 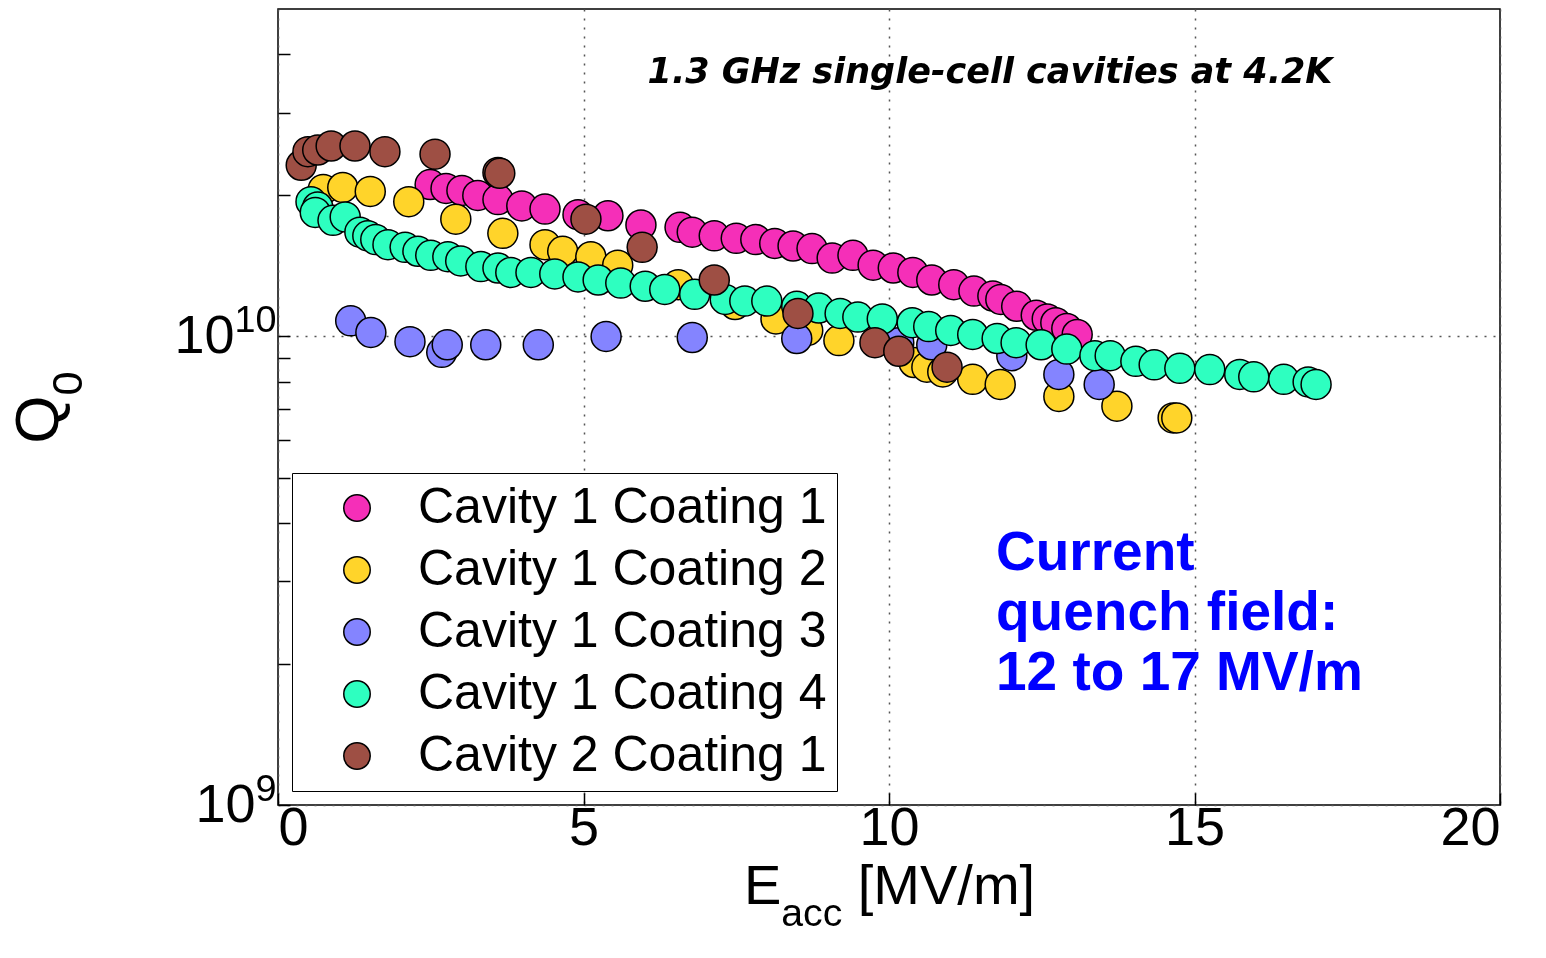 I want to click on annotation: Current quench field: 12 to 17 MV/m, so click(x=1179, y=611).